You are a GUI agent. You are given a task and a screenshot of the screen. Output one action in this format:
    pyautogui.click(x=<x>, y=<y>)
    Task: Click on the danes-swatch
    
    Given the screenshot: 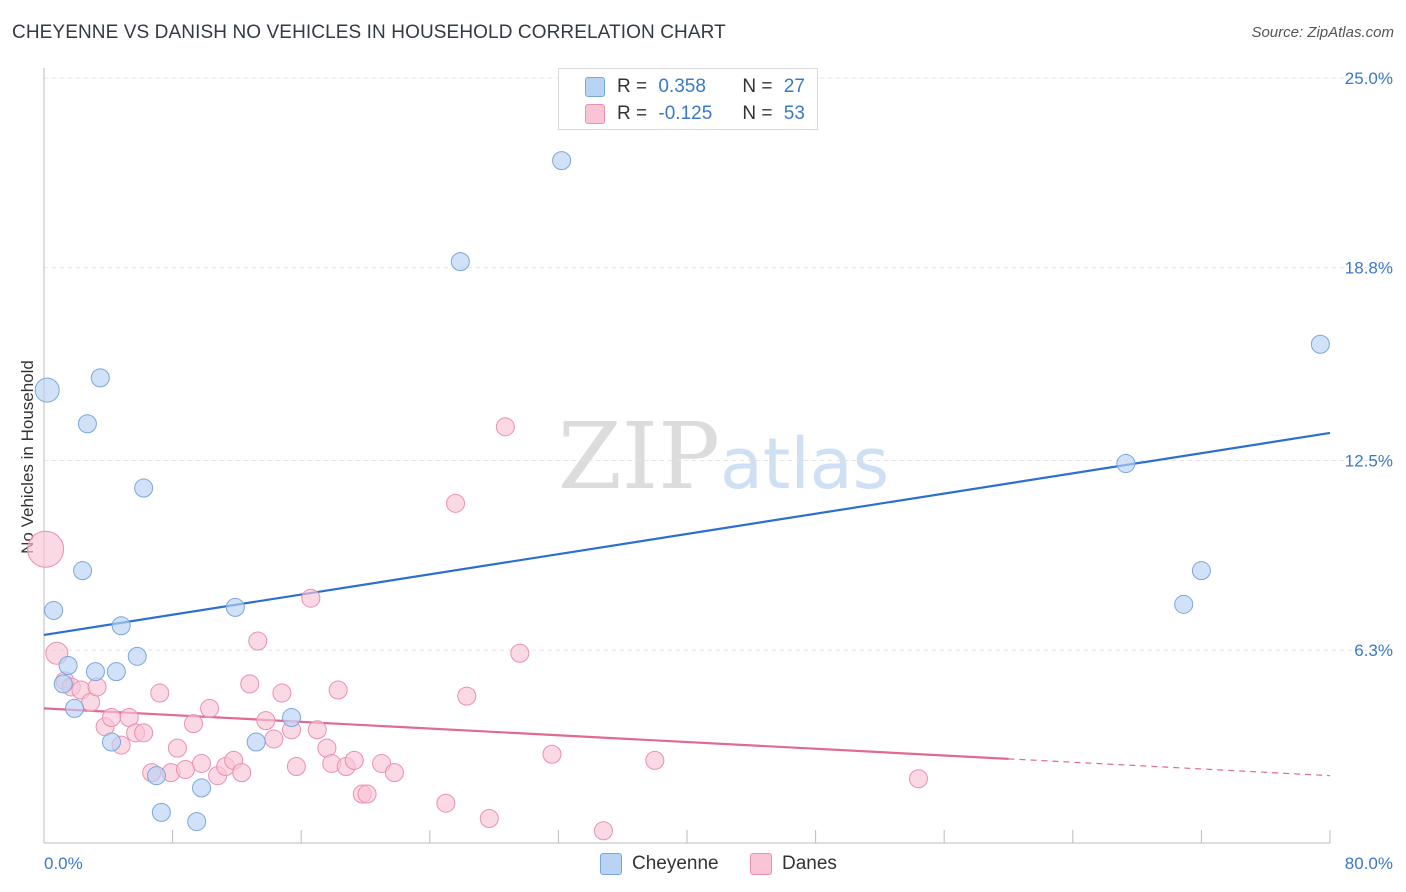 What is the action you would take?
    pyautogui.click(x=595, y=114)
    